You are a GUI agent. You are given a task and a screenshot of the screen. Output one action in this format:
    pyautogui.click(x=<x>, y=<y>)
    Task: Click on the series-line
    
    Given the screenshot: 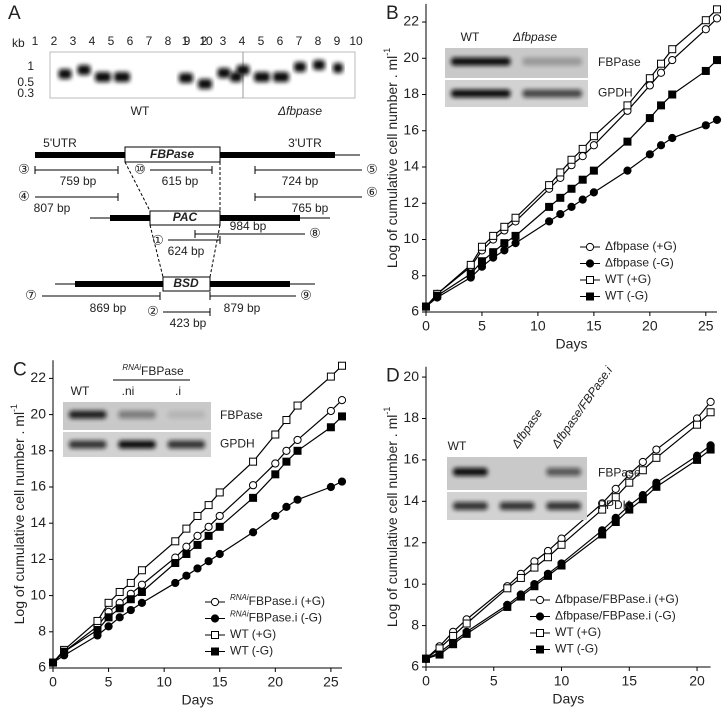 What is the action you would take?
    pyautogui.click(x=568, y=554)
    